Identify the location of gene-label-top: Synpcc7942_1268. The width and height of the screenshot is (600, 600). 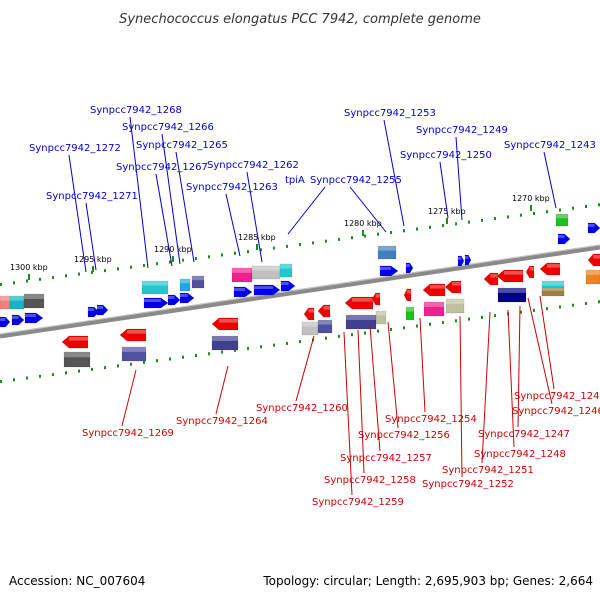
(136, 110).